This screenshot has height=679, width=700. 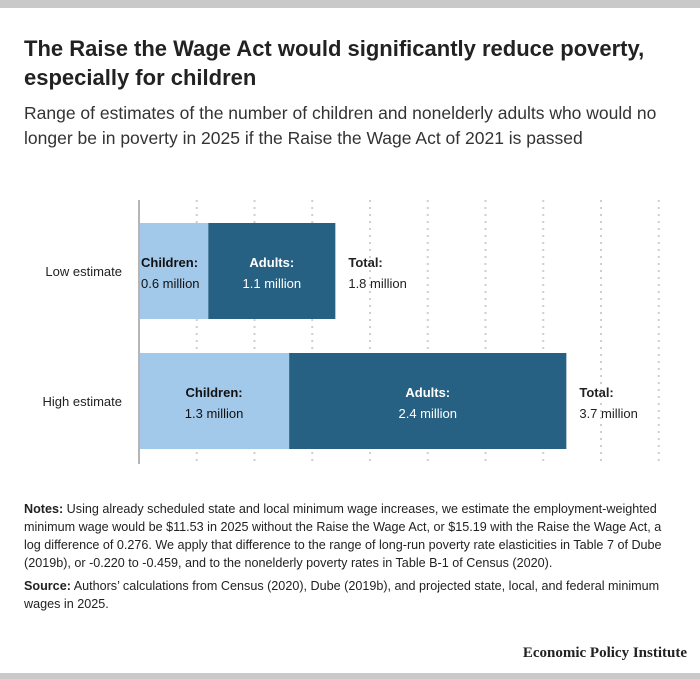 What do you see at coordinates (377, 283) in the screenshot?
I see `total-value: 1.8 million` at bounding box center [377, 283].